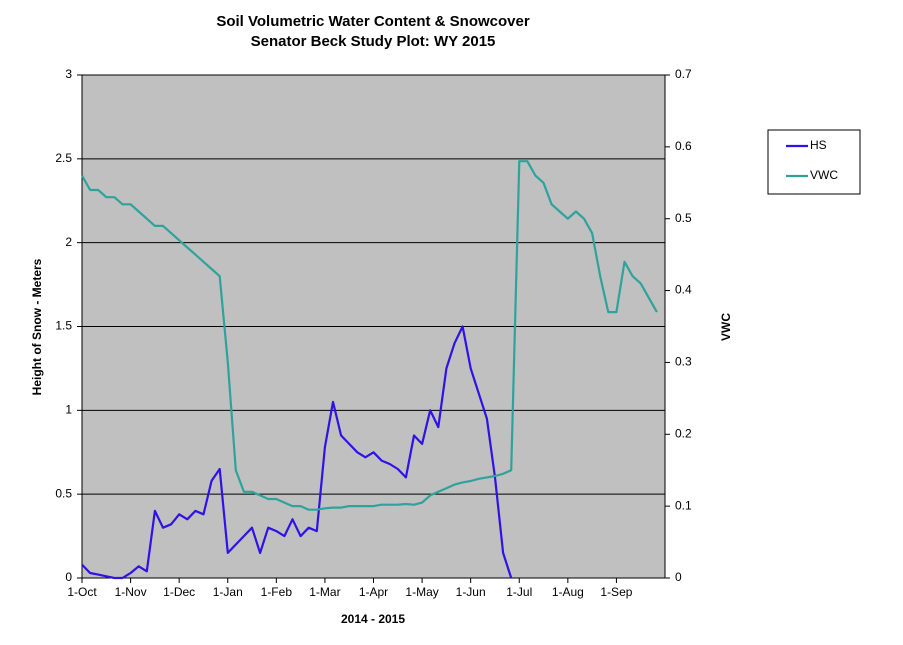 The width and height of the screenshot is (903, 645). I want to click on y-tick-label: 2, so click(68, 242).